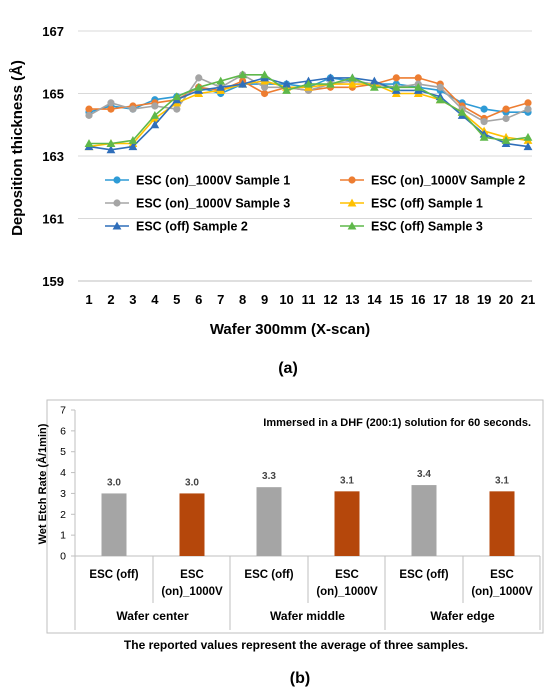 The width and height of the screenshot is (550, 695). I want to click on x-tick-label: 11, so click(309, 299).